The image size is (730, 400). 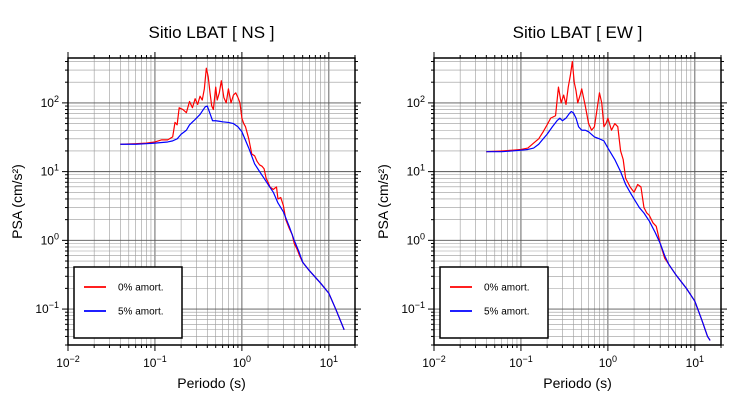 I want to click on chart-title: Sitio LBAT [ EW ], so click(x=578, y=32).